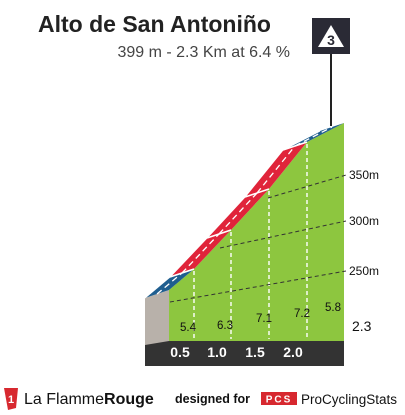 Image resolution: width=405 pixels, height=415 pixels. What do you see at coordinates (258, 286) in the screenshot?
I see `altitude-guide-250m` at bounding box center [258, 286].